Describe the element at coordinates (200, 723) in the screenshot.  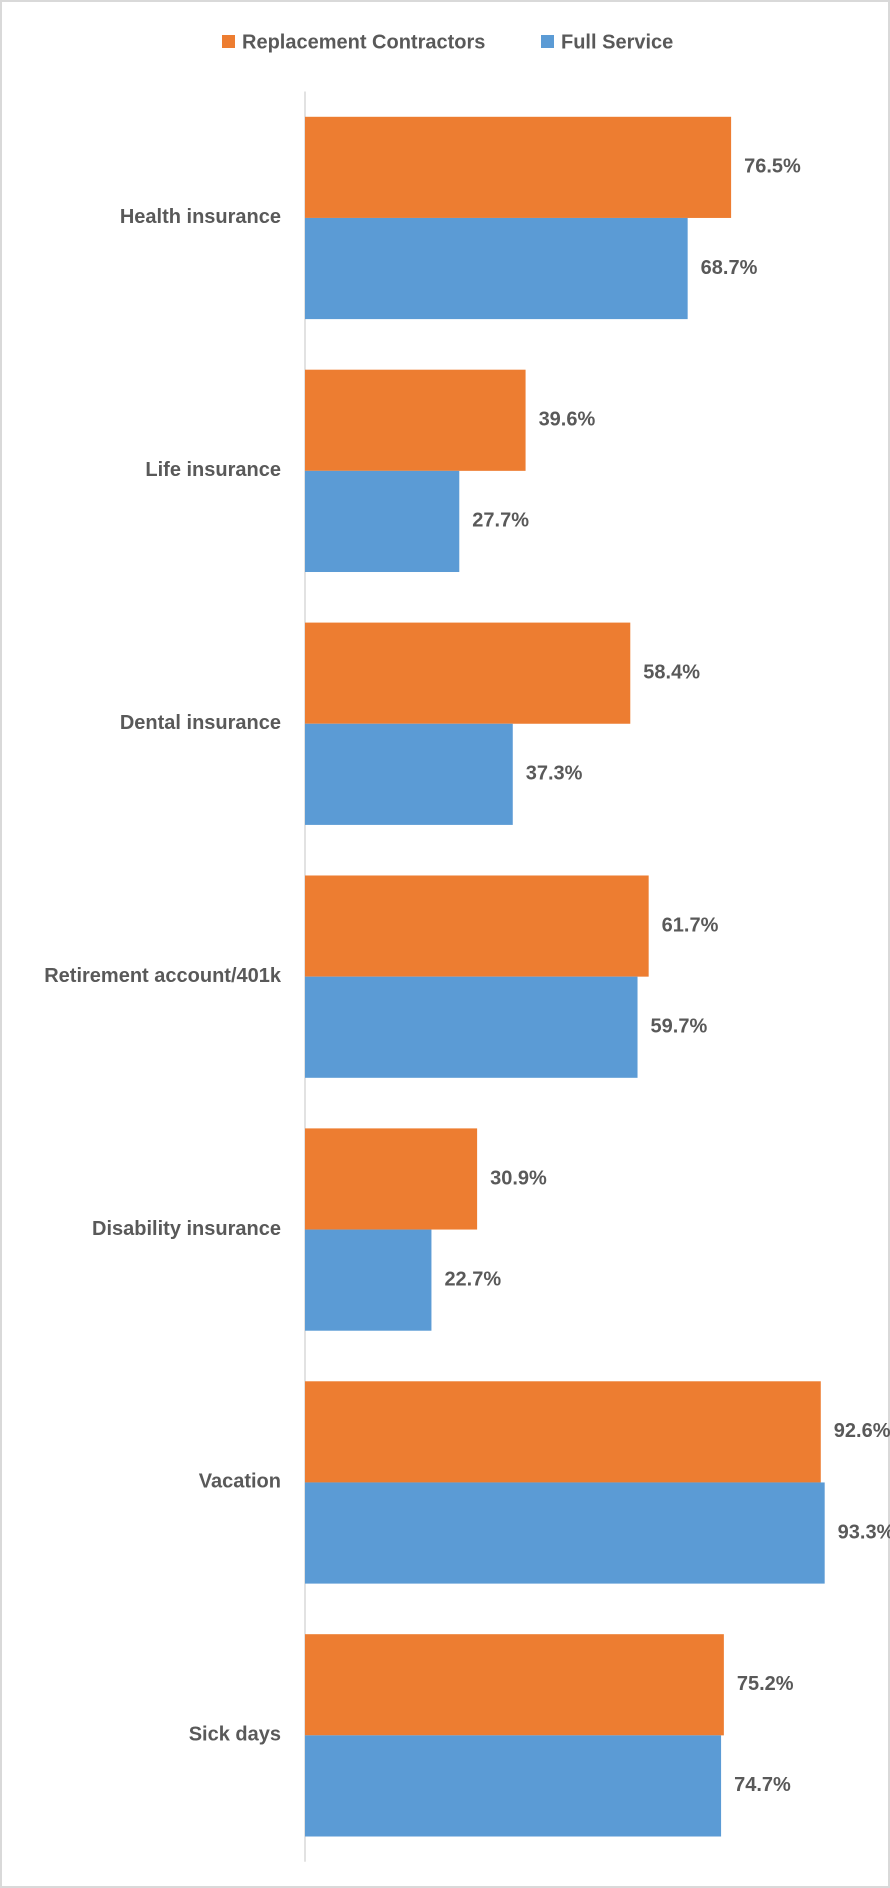
I see `y-tick-label: Dental insurance` at that location.